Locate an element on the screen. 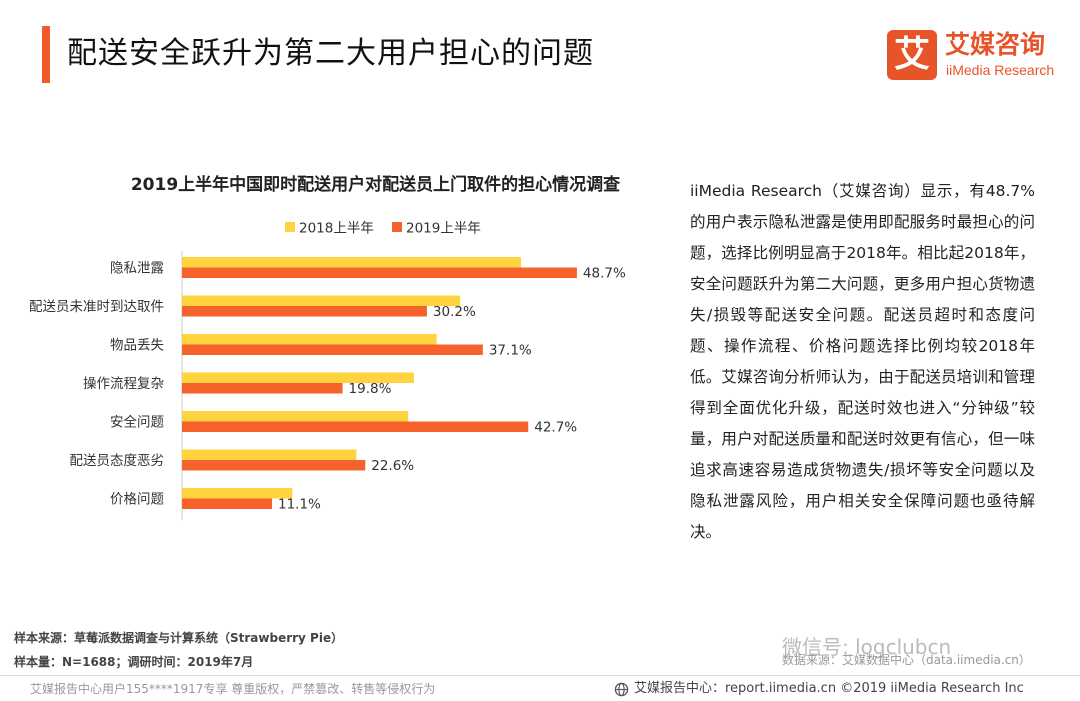  title-accent-bar is located at coordinates (46, 54).